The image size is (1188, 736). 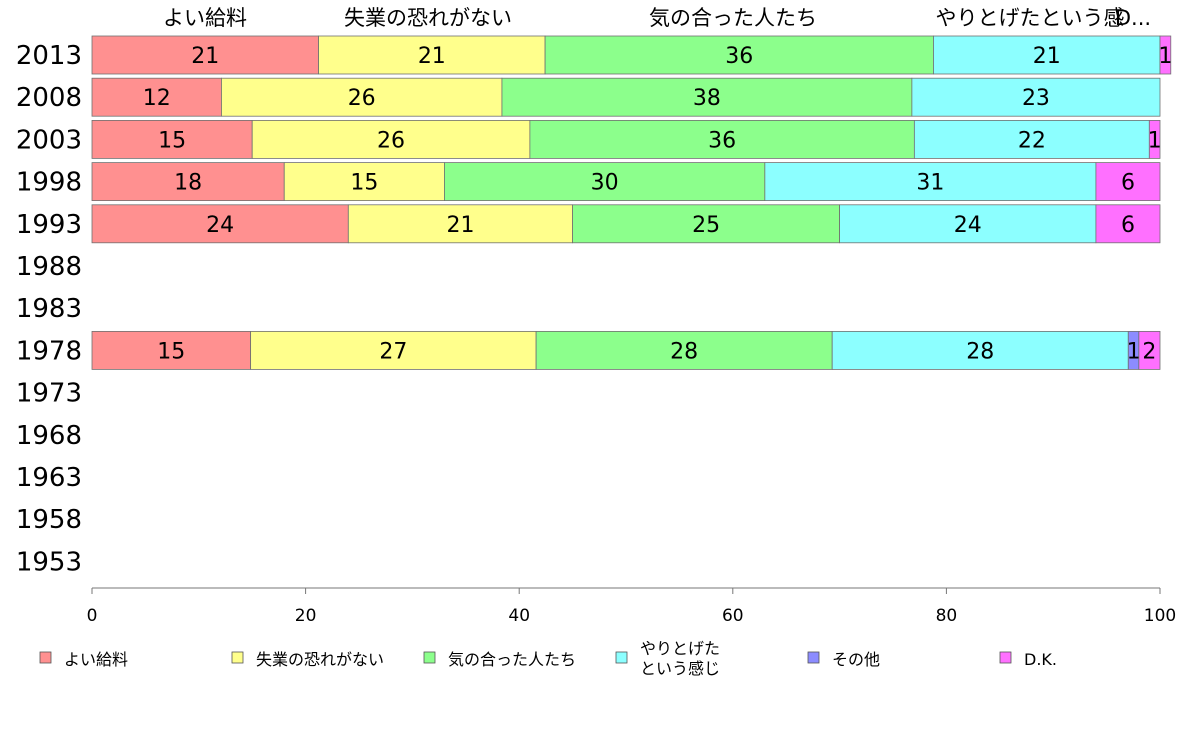 I want to click on bar-row-1978: 15 27 28 28 1 2, so click(x=626, y=350).